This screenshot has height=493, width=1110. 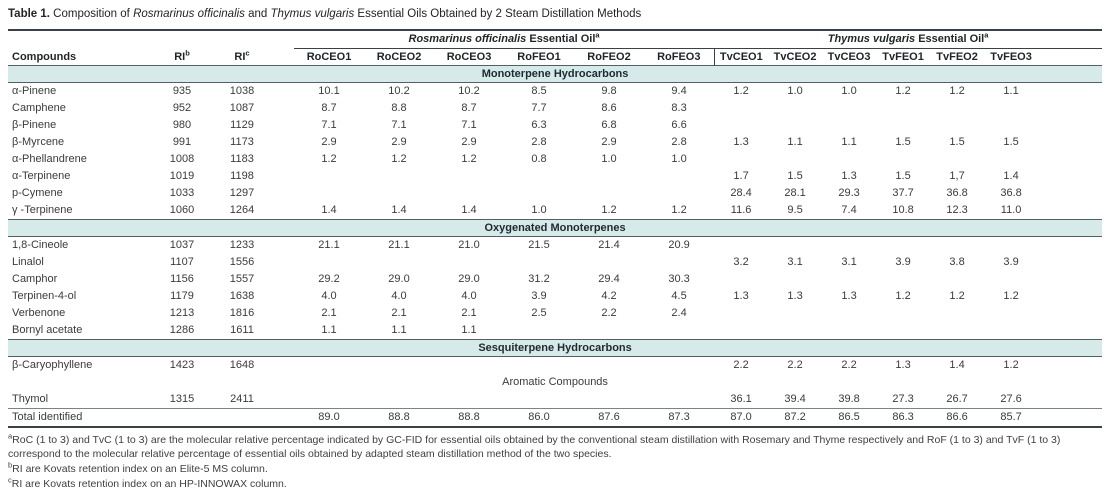 I want to click on col-header-gap, so click(x=282, y=57).